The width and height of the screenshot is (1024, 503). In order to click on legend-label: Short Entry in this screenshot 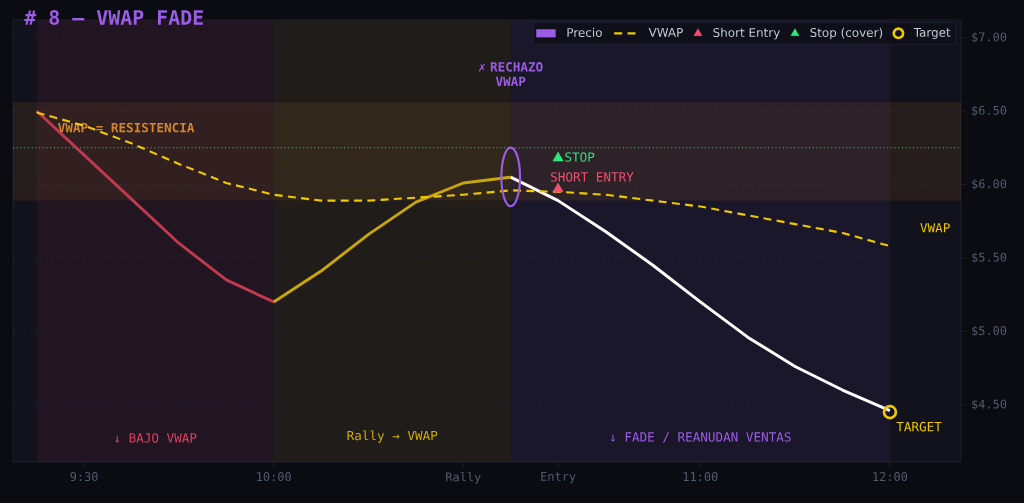, I will do `click(746, 33)`.